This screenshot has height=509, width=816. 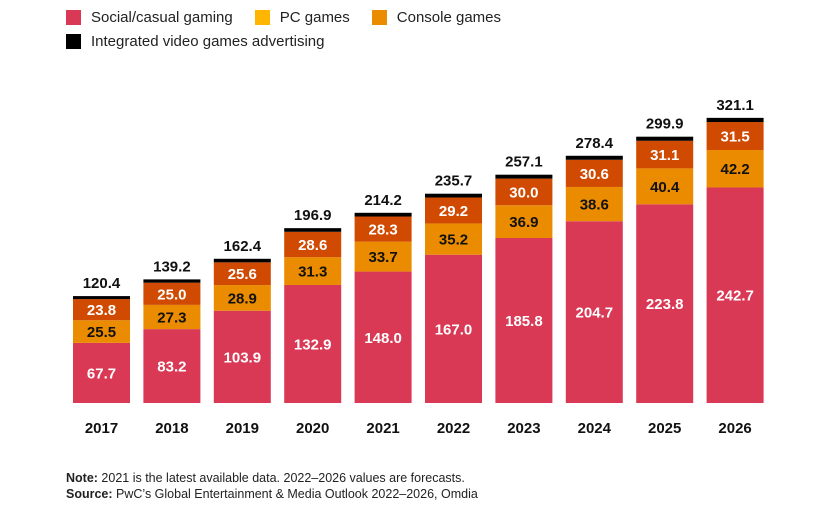 I want to click on data-label-pc: 31.3, so click(x=312, y=272).